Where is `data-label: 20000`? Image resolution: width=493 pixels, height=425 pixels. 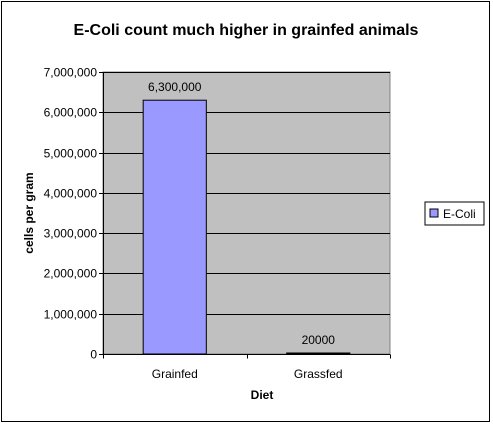 data-label: 20000 is located at coordinates (319, 340).